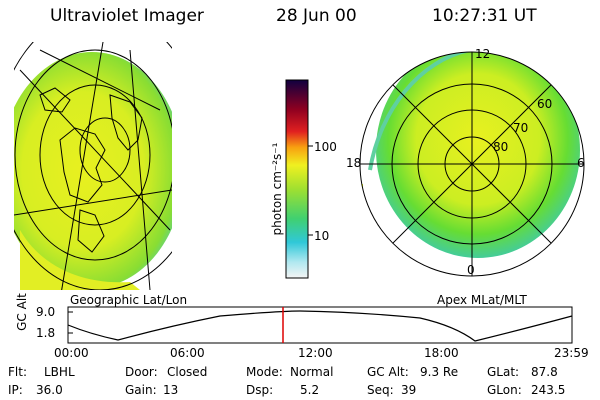  I want to click on status-seq-value: 39, so click(409, 390).